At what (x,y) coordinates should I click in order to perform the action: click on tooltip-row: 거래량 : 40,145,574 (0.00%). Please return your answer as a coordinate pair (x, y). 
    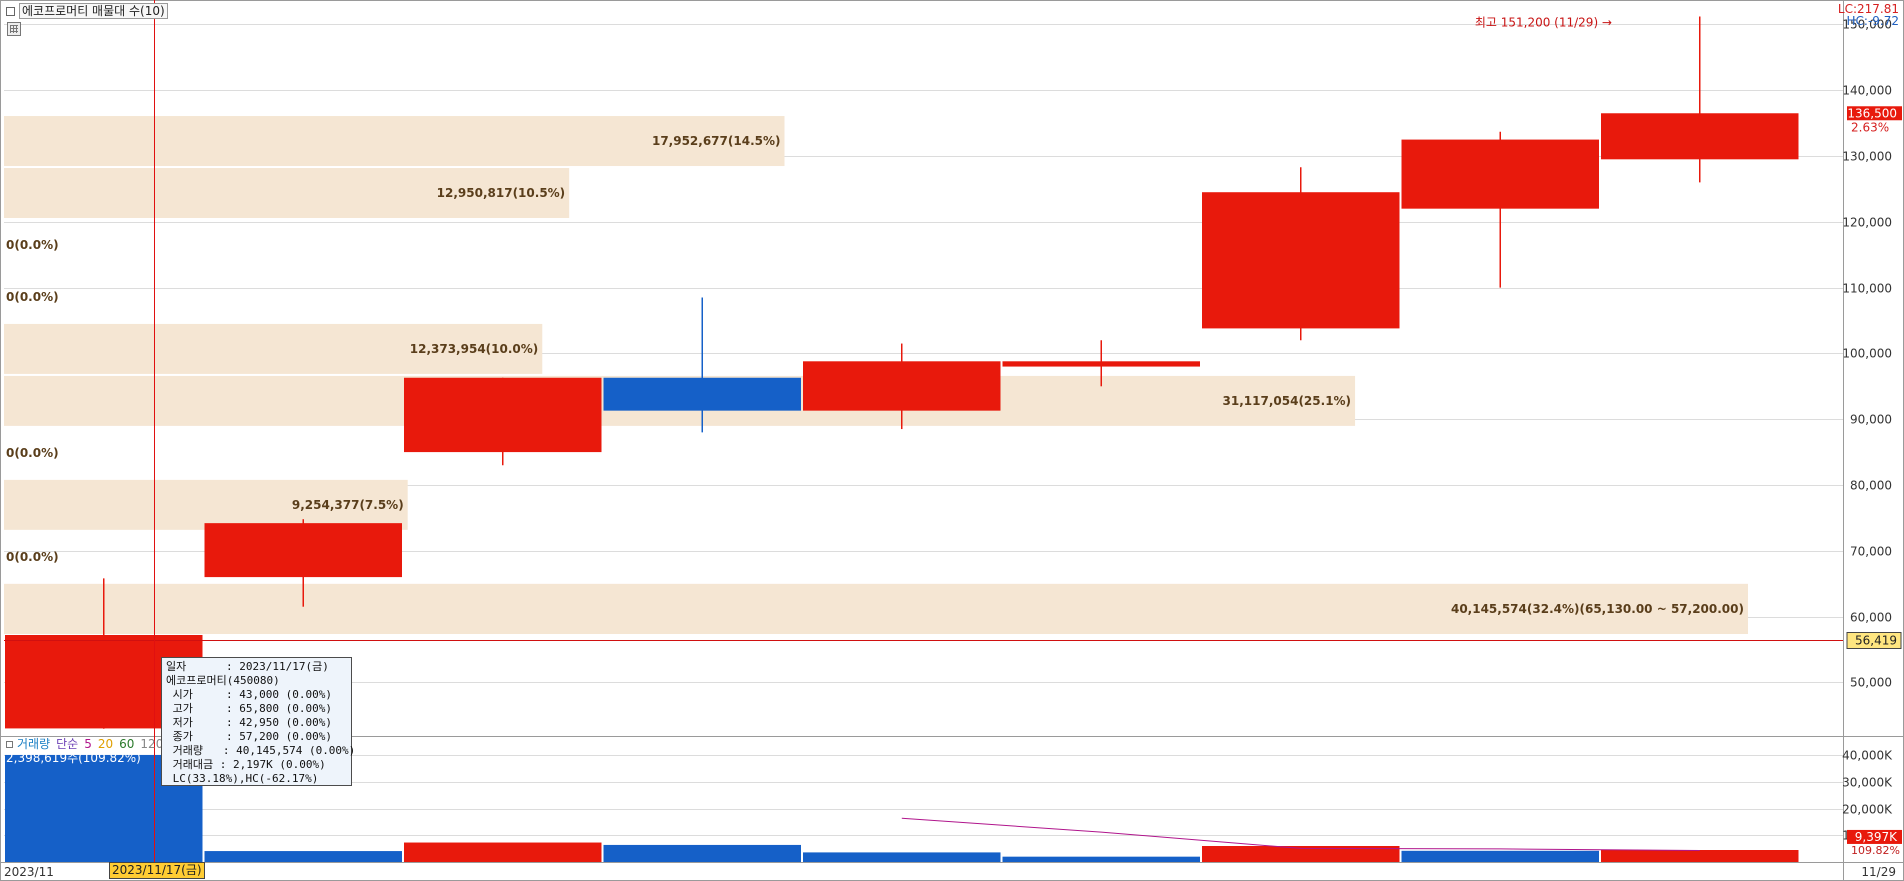
    Looking at the image, I should click on (261, 750).